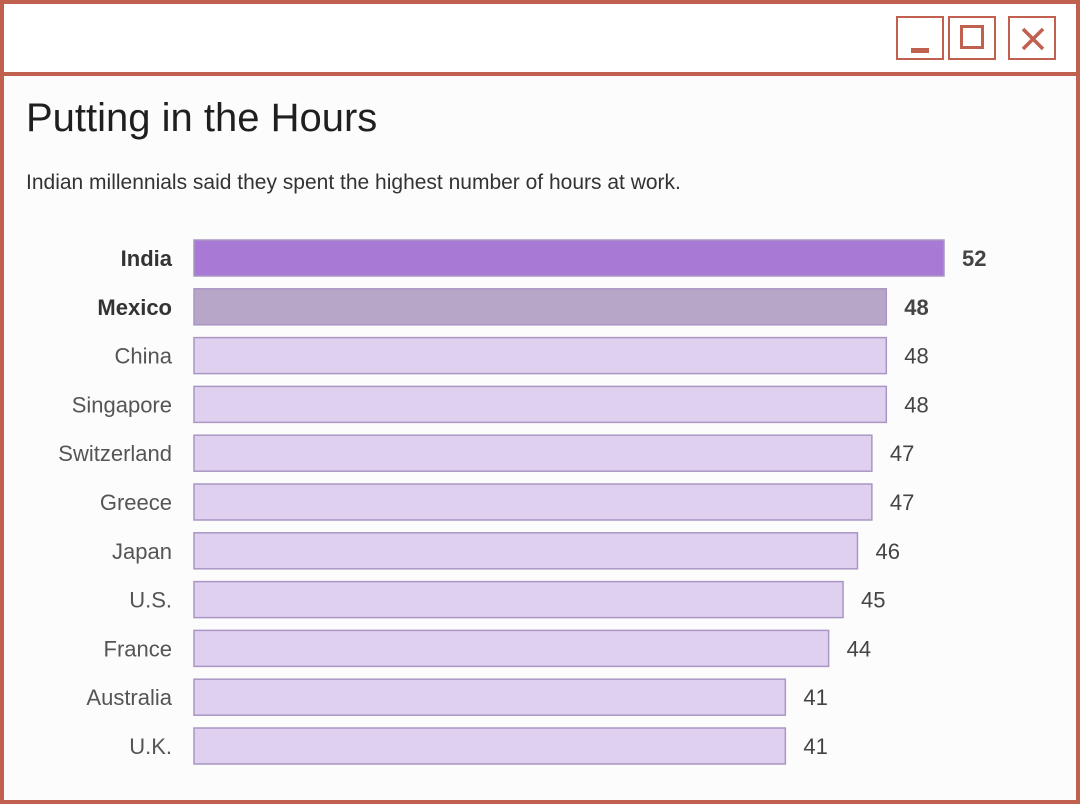 This screenshot has width=1080, height=804. What do you see at coordinates (129, 697) in the screenshot?
I see `category-label-australia: Australia` at bounding box center [129, 697].